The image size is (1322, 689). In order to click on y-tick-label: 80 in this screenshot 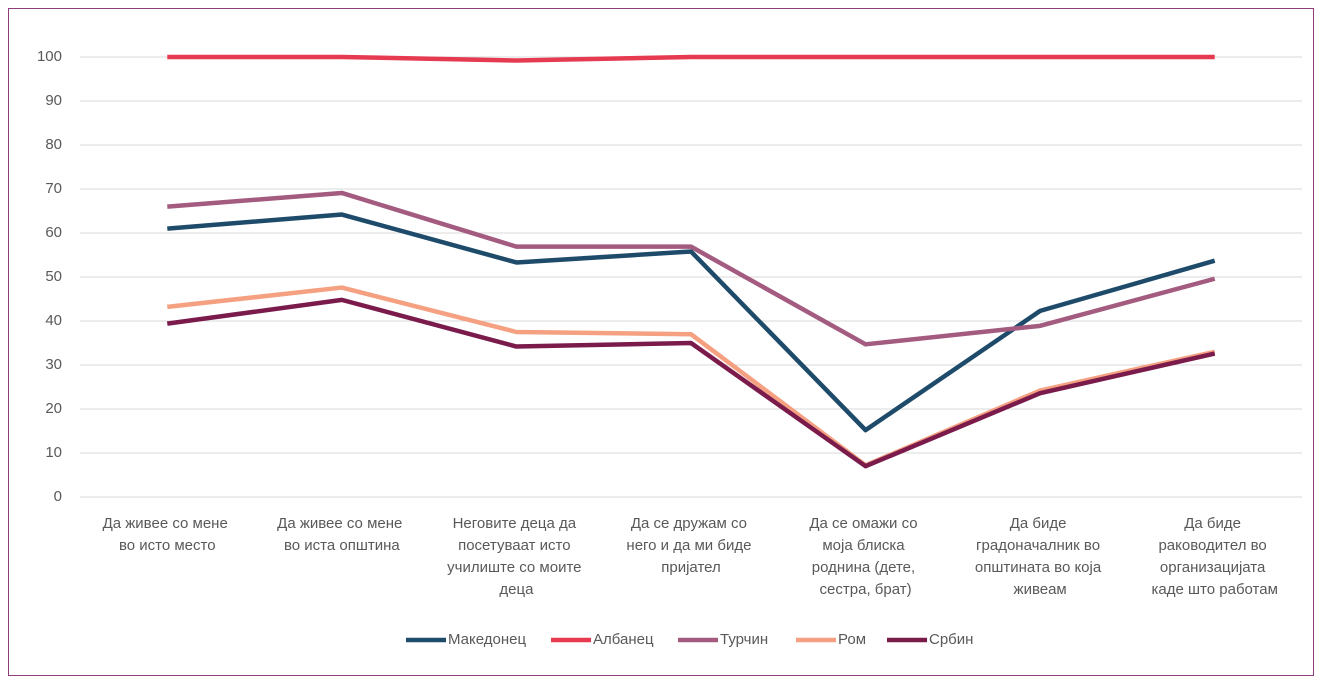, I will do `click(53, 144)`.